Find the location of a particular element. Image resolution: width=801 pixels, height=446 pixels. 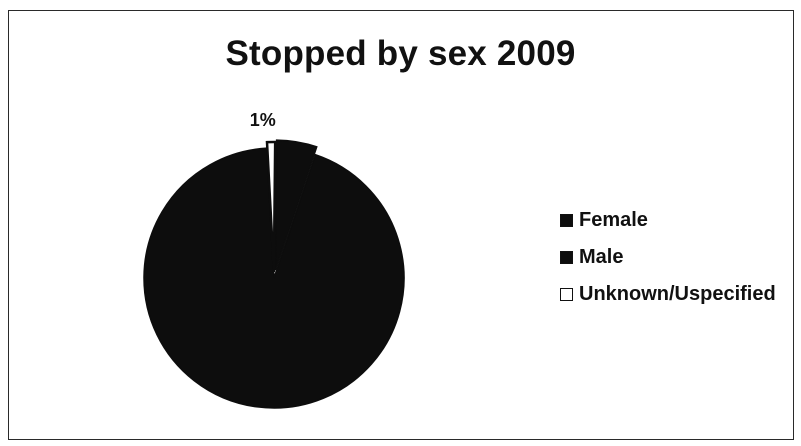

legend-label-unknown: Unknown/Uspecified is located at coordinates (677, 294).